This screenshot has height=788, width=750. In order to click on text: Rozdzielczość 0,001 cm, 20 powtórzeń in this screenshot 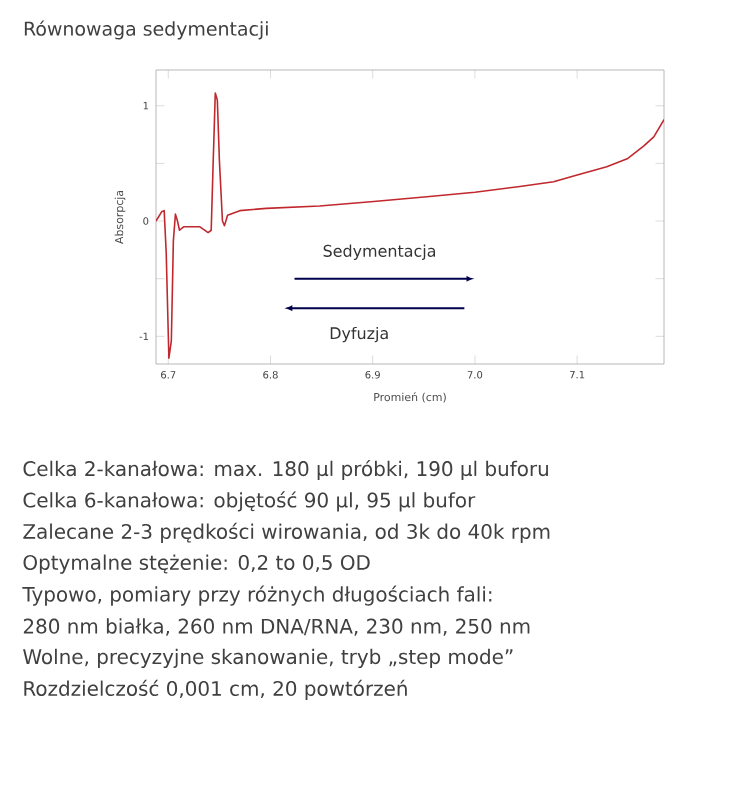, I will do `click(215, 689)`.